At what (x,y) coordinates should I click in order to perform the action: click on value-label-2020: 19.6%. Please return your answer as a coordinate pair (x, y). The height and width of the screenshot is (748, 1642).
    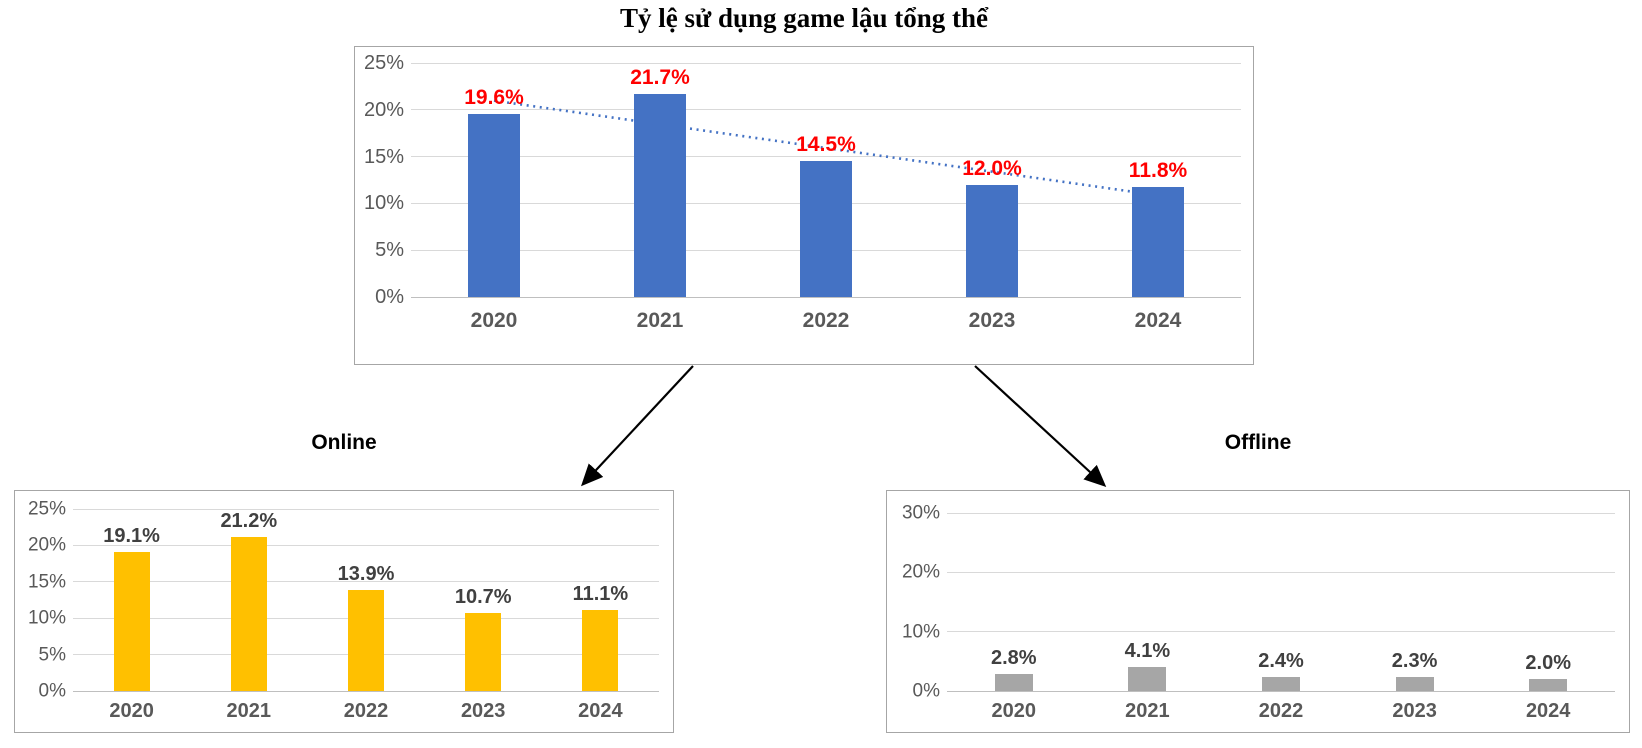
    Looking at the image, I should click on (494, 97).